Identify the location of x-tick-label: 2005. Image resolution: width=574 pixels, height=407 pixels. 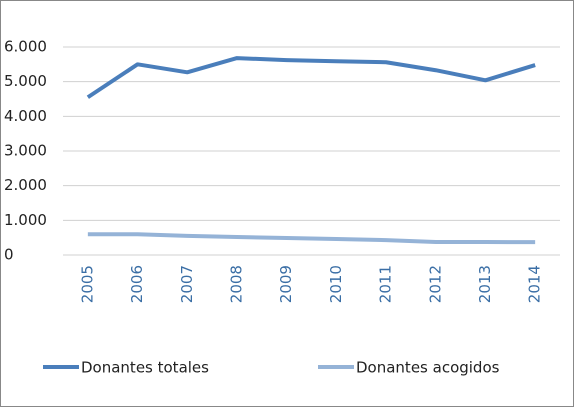
(87, 284).